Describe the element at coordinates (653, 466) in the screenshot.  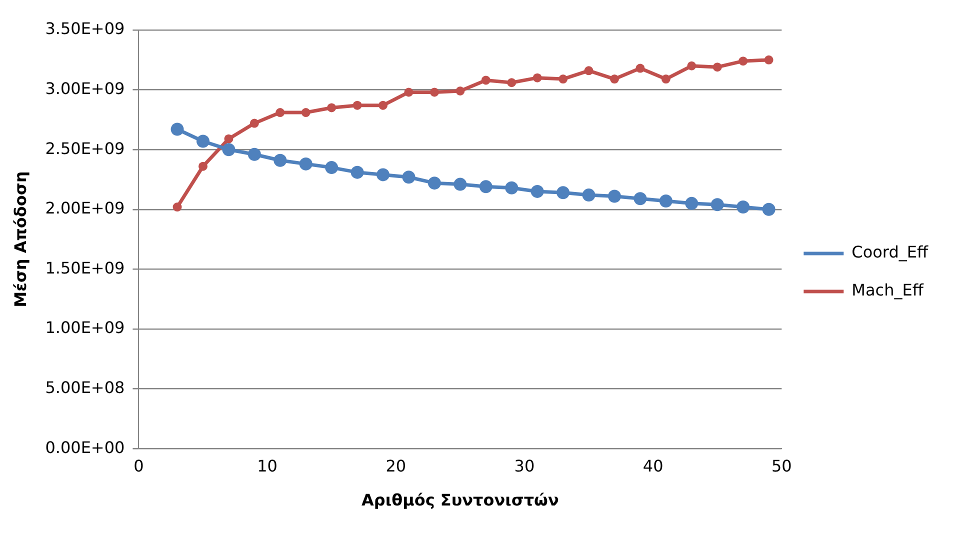
I see `x-tick-label: 40` at that location.